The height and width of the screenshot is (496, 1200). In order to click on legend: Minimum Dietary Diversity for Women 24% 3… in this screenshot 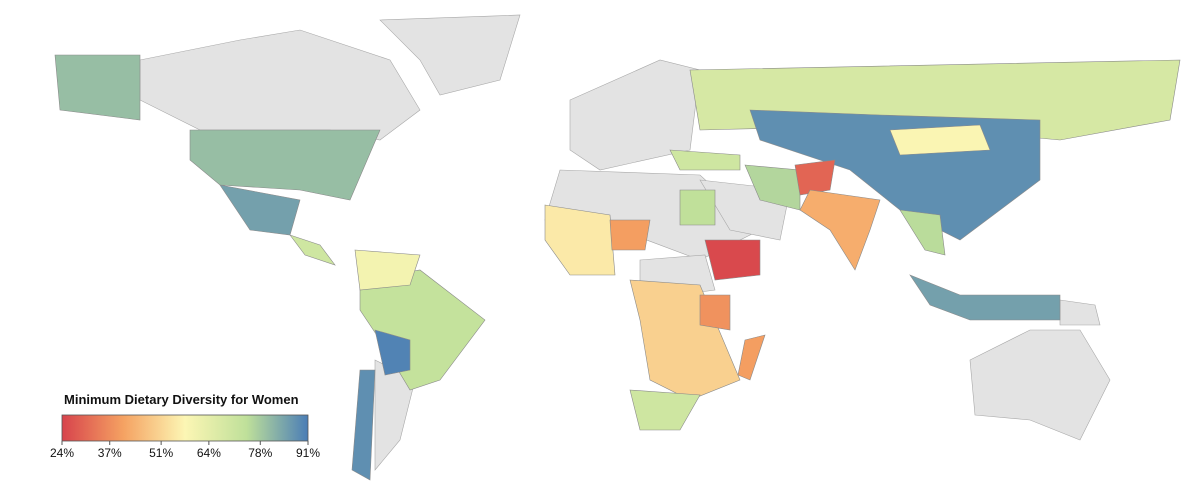, I will do `click(185, 426)`.